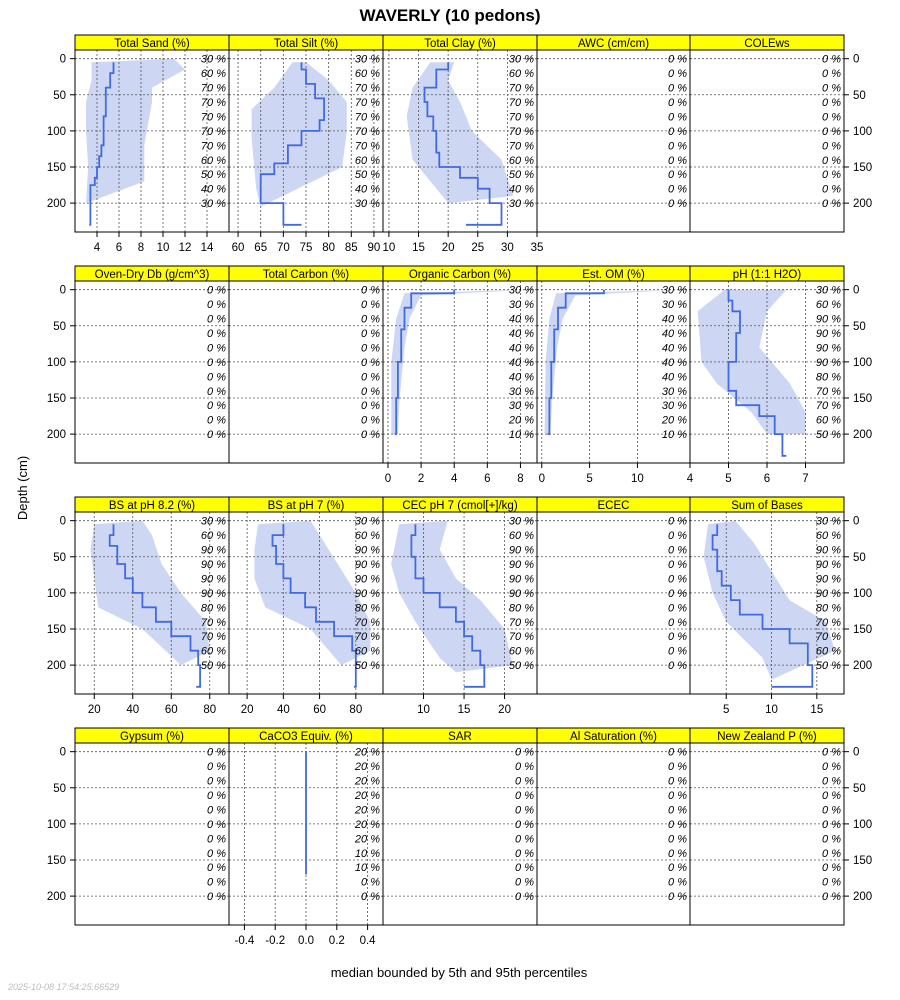 The height and width of the screenshot is (1000, 900). What do you see at coordinates (63, 987) in the screenshot?
I see `timestamp: 2025-10-08 17:54:25.66529` at bounding box center [63, 987].